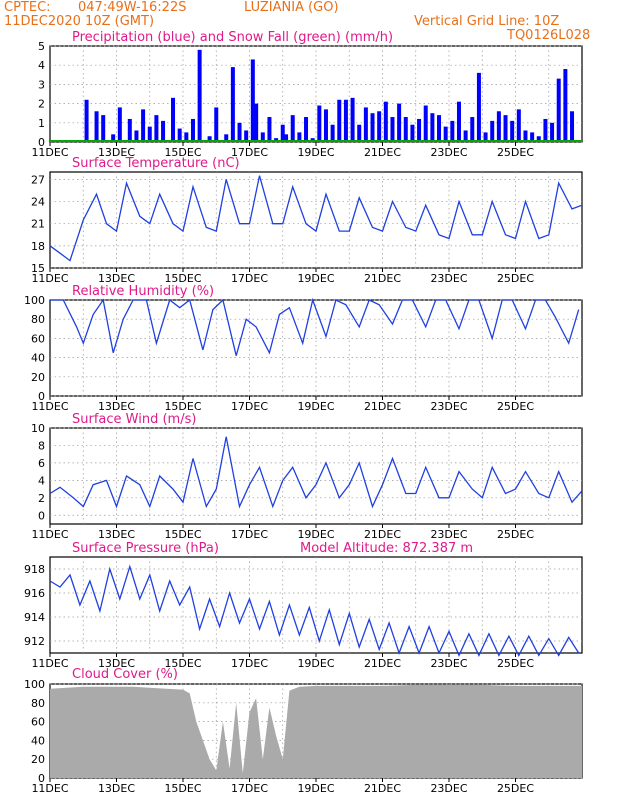 The image size is (618, 800). I want to click on header-model: TQ0126L028, so click(549, 35).